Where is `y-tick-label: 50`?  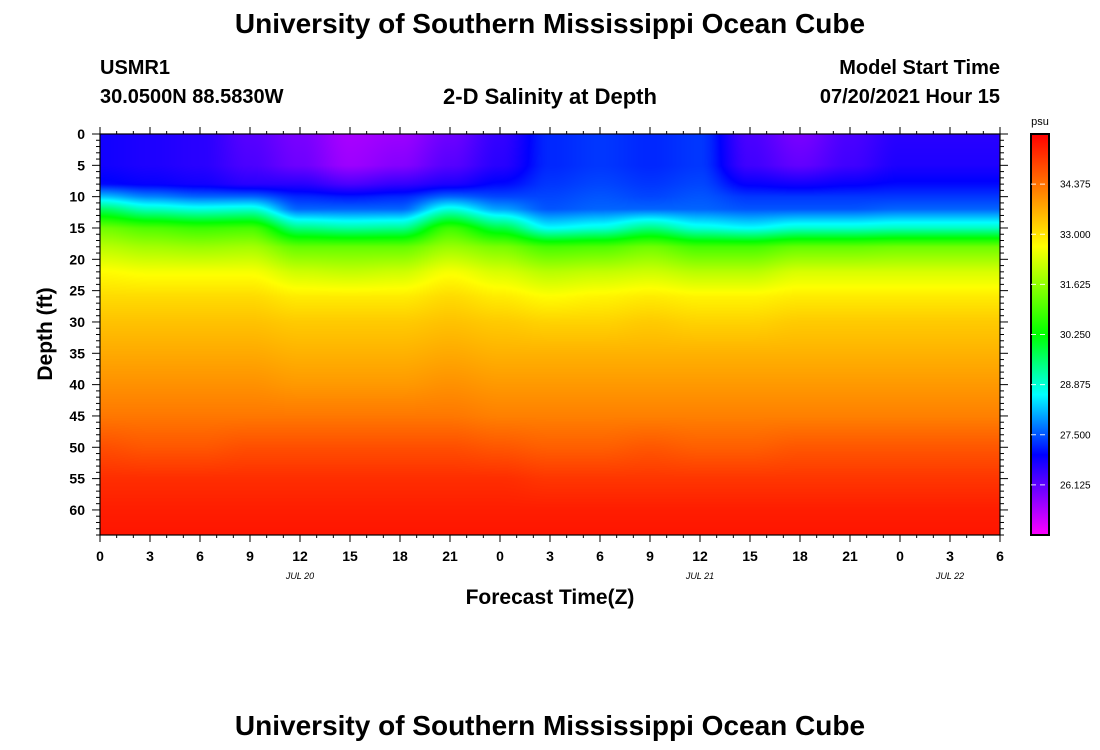 y-tick-label: 50 is located at coordinates (77, 447).